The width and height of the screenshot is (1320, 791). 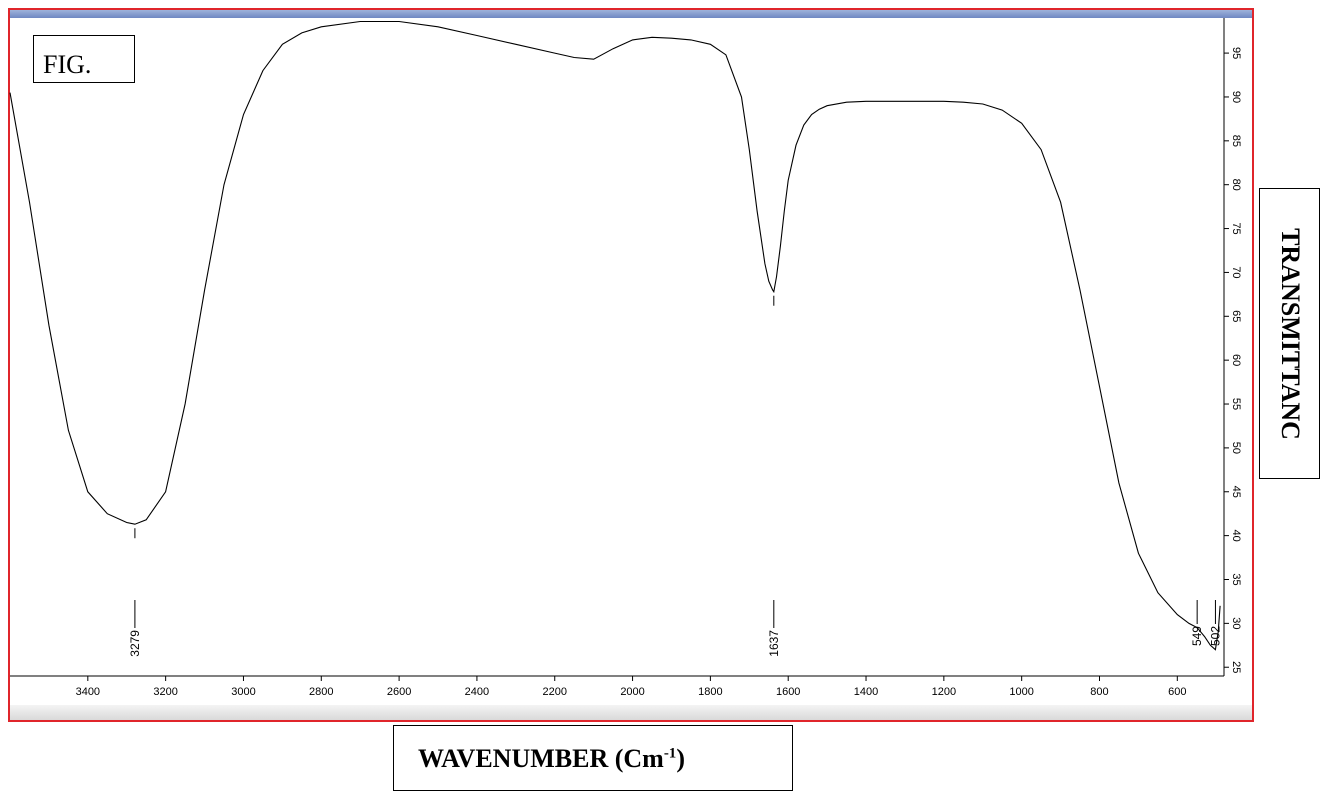 I want to click on x-tick-label: 2200, so click(x=555, y=692).